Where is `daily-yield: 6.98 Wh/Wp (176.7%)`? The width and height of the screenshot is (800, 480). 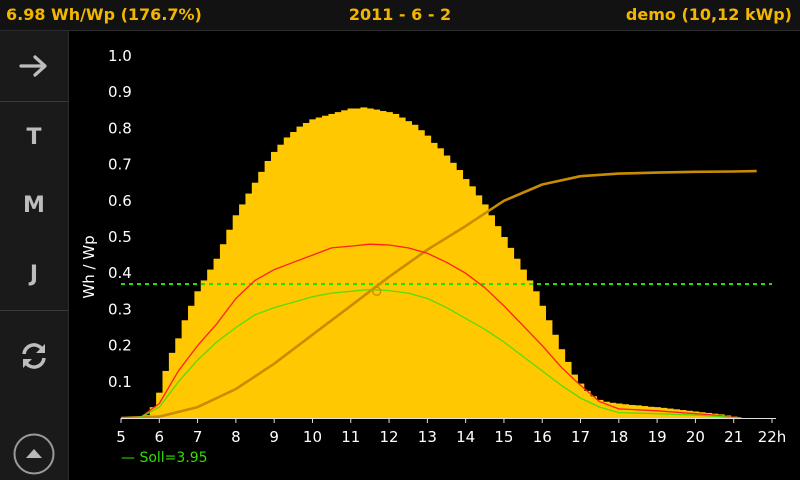
daily-yield: 6.98 Wh/Wp (176.7%) is located at coordinates (104, 14).